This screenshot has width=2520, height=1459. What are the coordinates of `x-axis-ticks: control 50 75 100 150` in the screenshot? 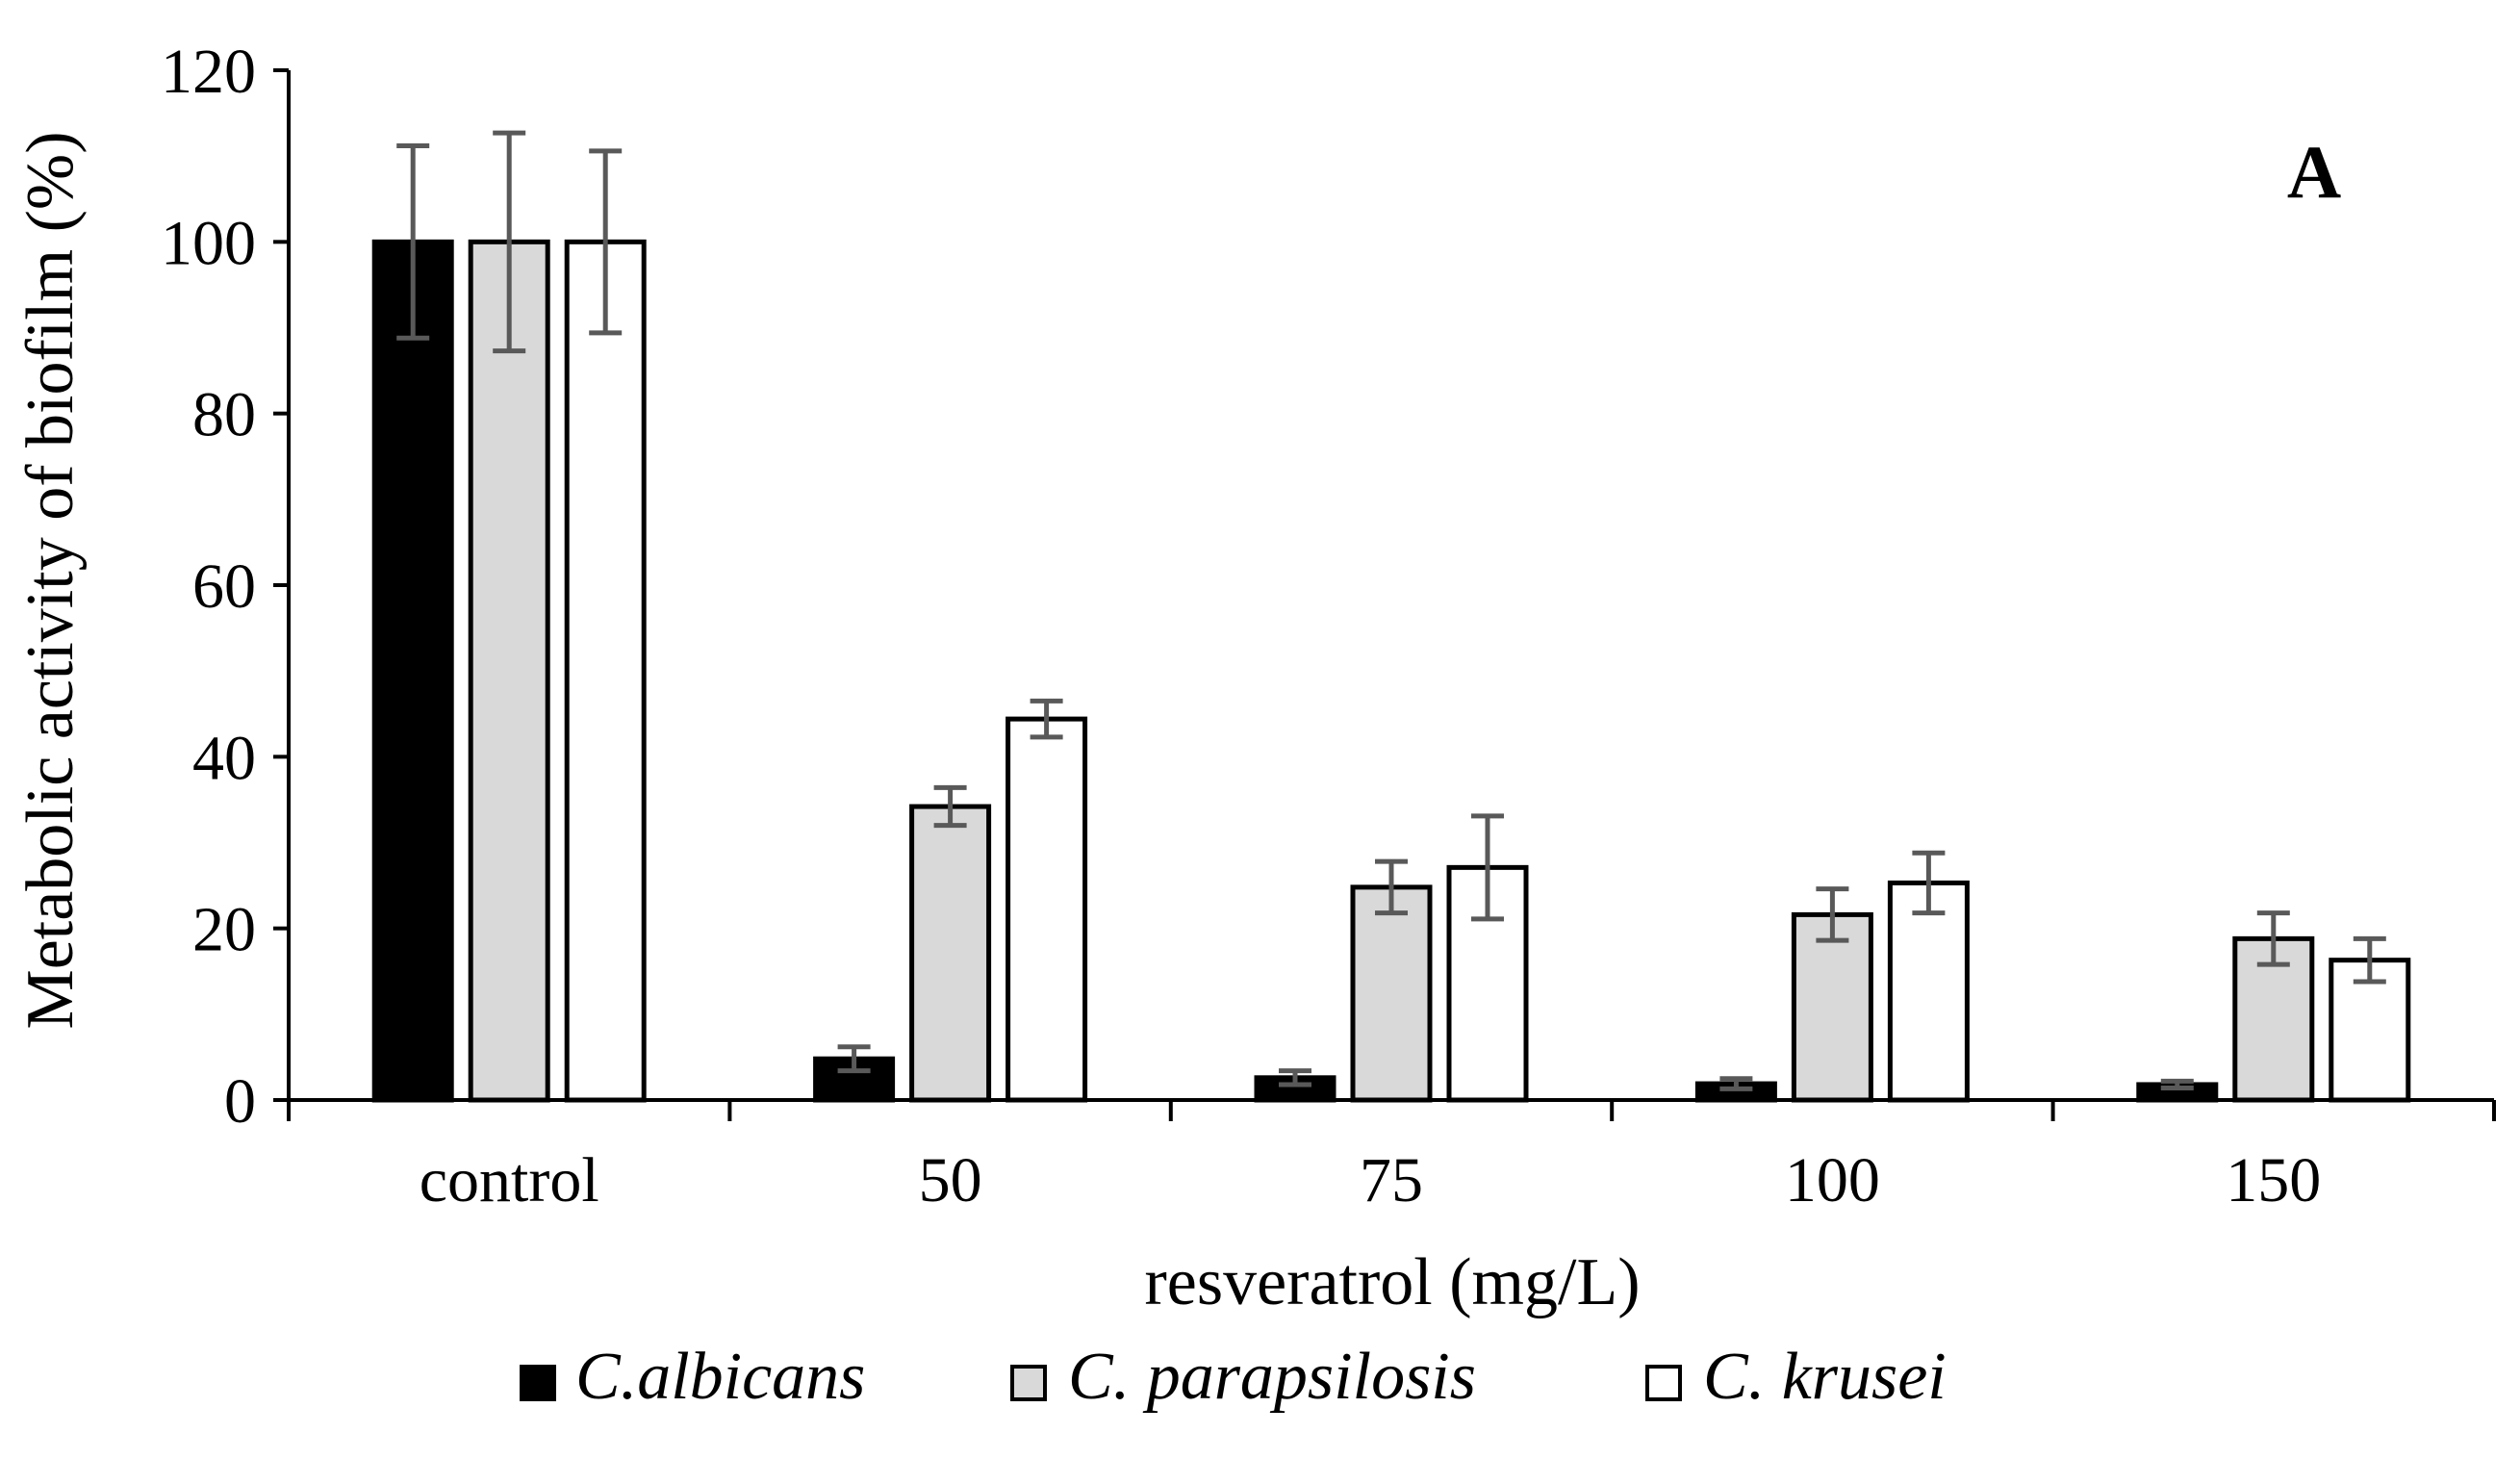 It's located at (1392, 1158).